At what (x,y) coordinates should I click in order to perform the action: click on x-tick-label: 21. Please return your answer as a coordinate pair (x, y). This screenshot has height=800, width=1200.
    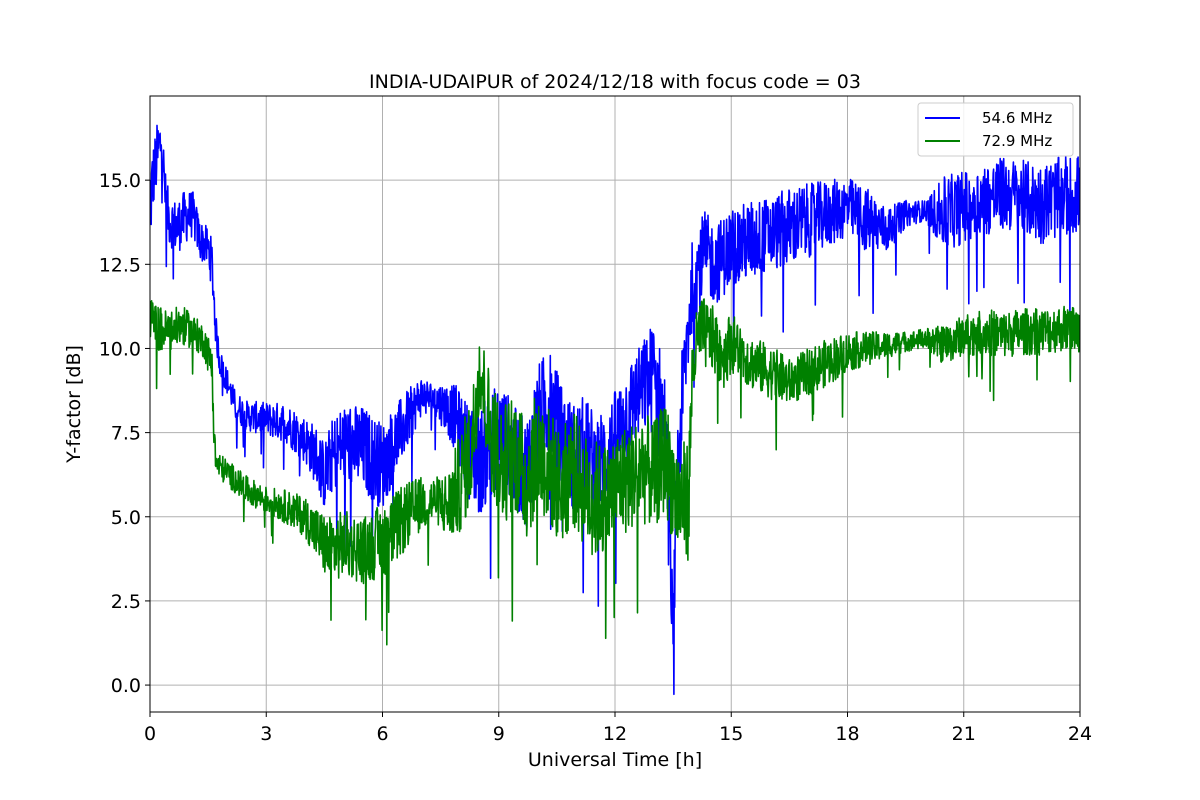
    Looking at the image, I should click on (964, 734).